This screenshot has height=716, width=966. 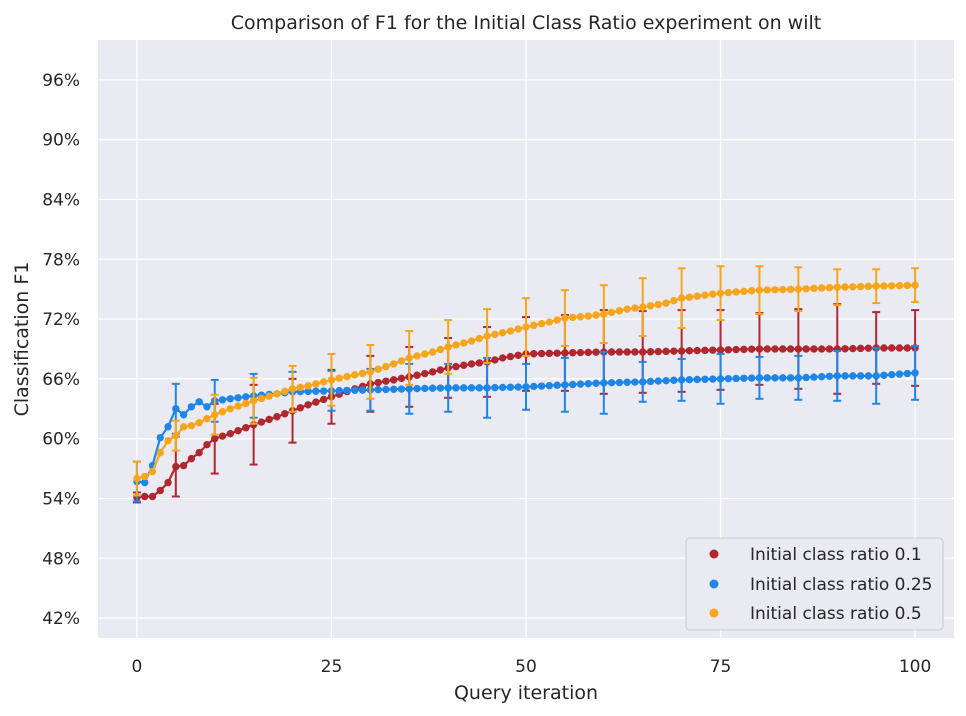 What do you see at coordinates (721, 667) in the screenshot?
I see `x-tick-label: 75` at bounding box center [721, 667].